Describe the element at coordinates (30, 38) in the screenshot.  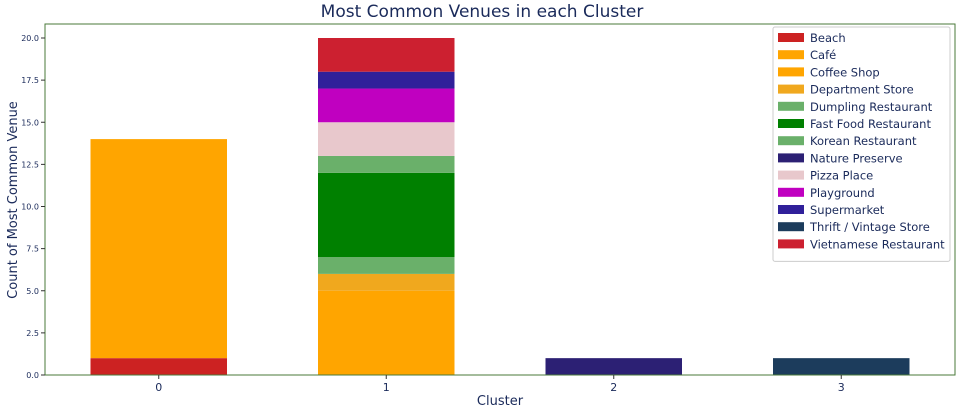
I see `y-tick-label: 20.0` at that location.